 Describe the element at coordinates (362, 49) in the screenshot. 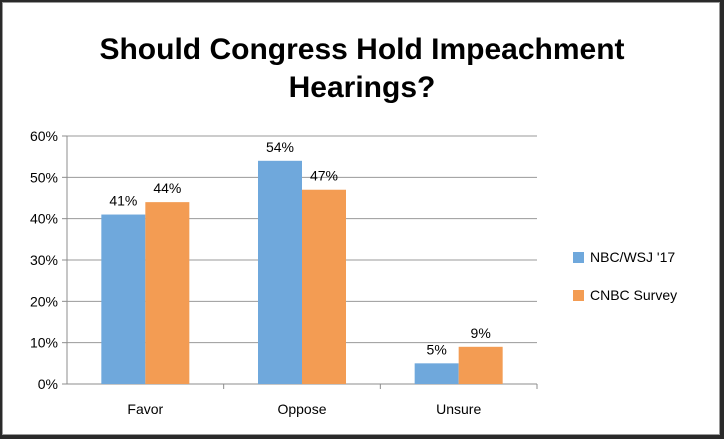

I see `chart-title-line-1: Should Congress Hold Impeachment` at that location.